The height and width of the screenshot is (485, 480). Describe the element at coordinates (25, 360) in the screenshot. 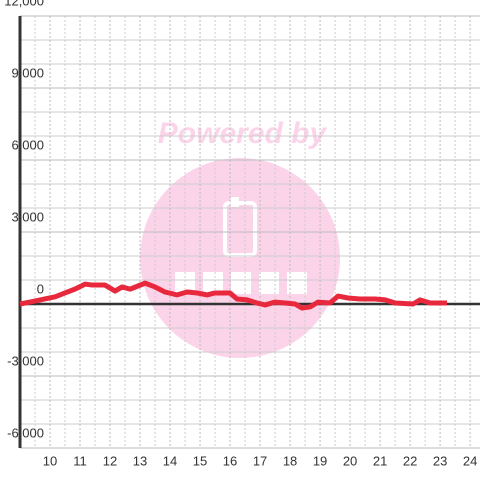

I see `y-tick-label: -3,000` at that location.